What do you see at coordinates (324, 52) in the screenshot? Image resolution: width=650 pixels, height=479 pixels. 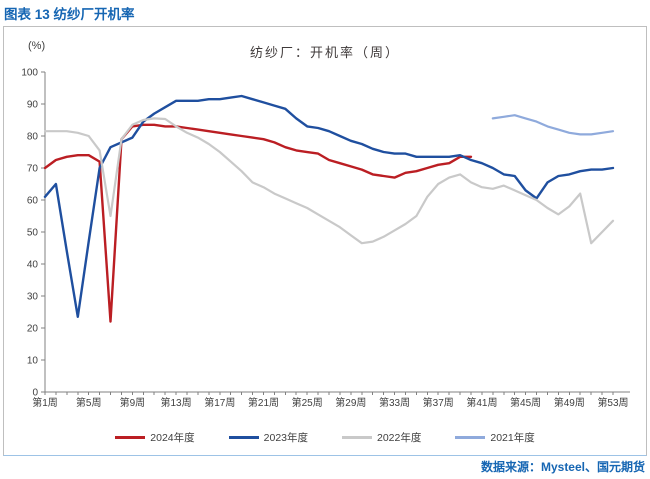 I see `chart-title: 纺纱厂：开机率（周）` at bounding box center [324, 52].